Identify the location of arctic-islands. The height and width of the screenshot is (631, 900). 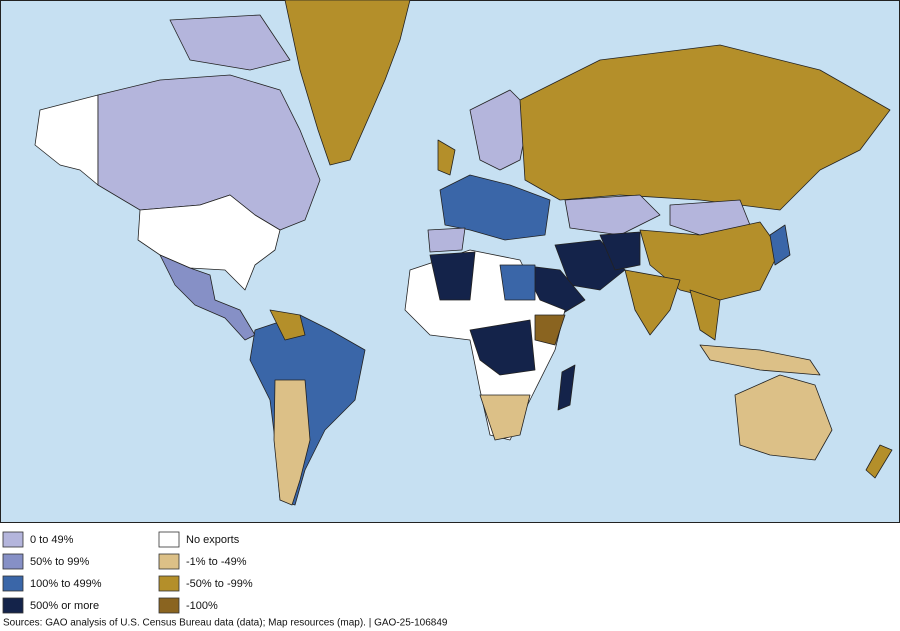
(230, 42).